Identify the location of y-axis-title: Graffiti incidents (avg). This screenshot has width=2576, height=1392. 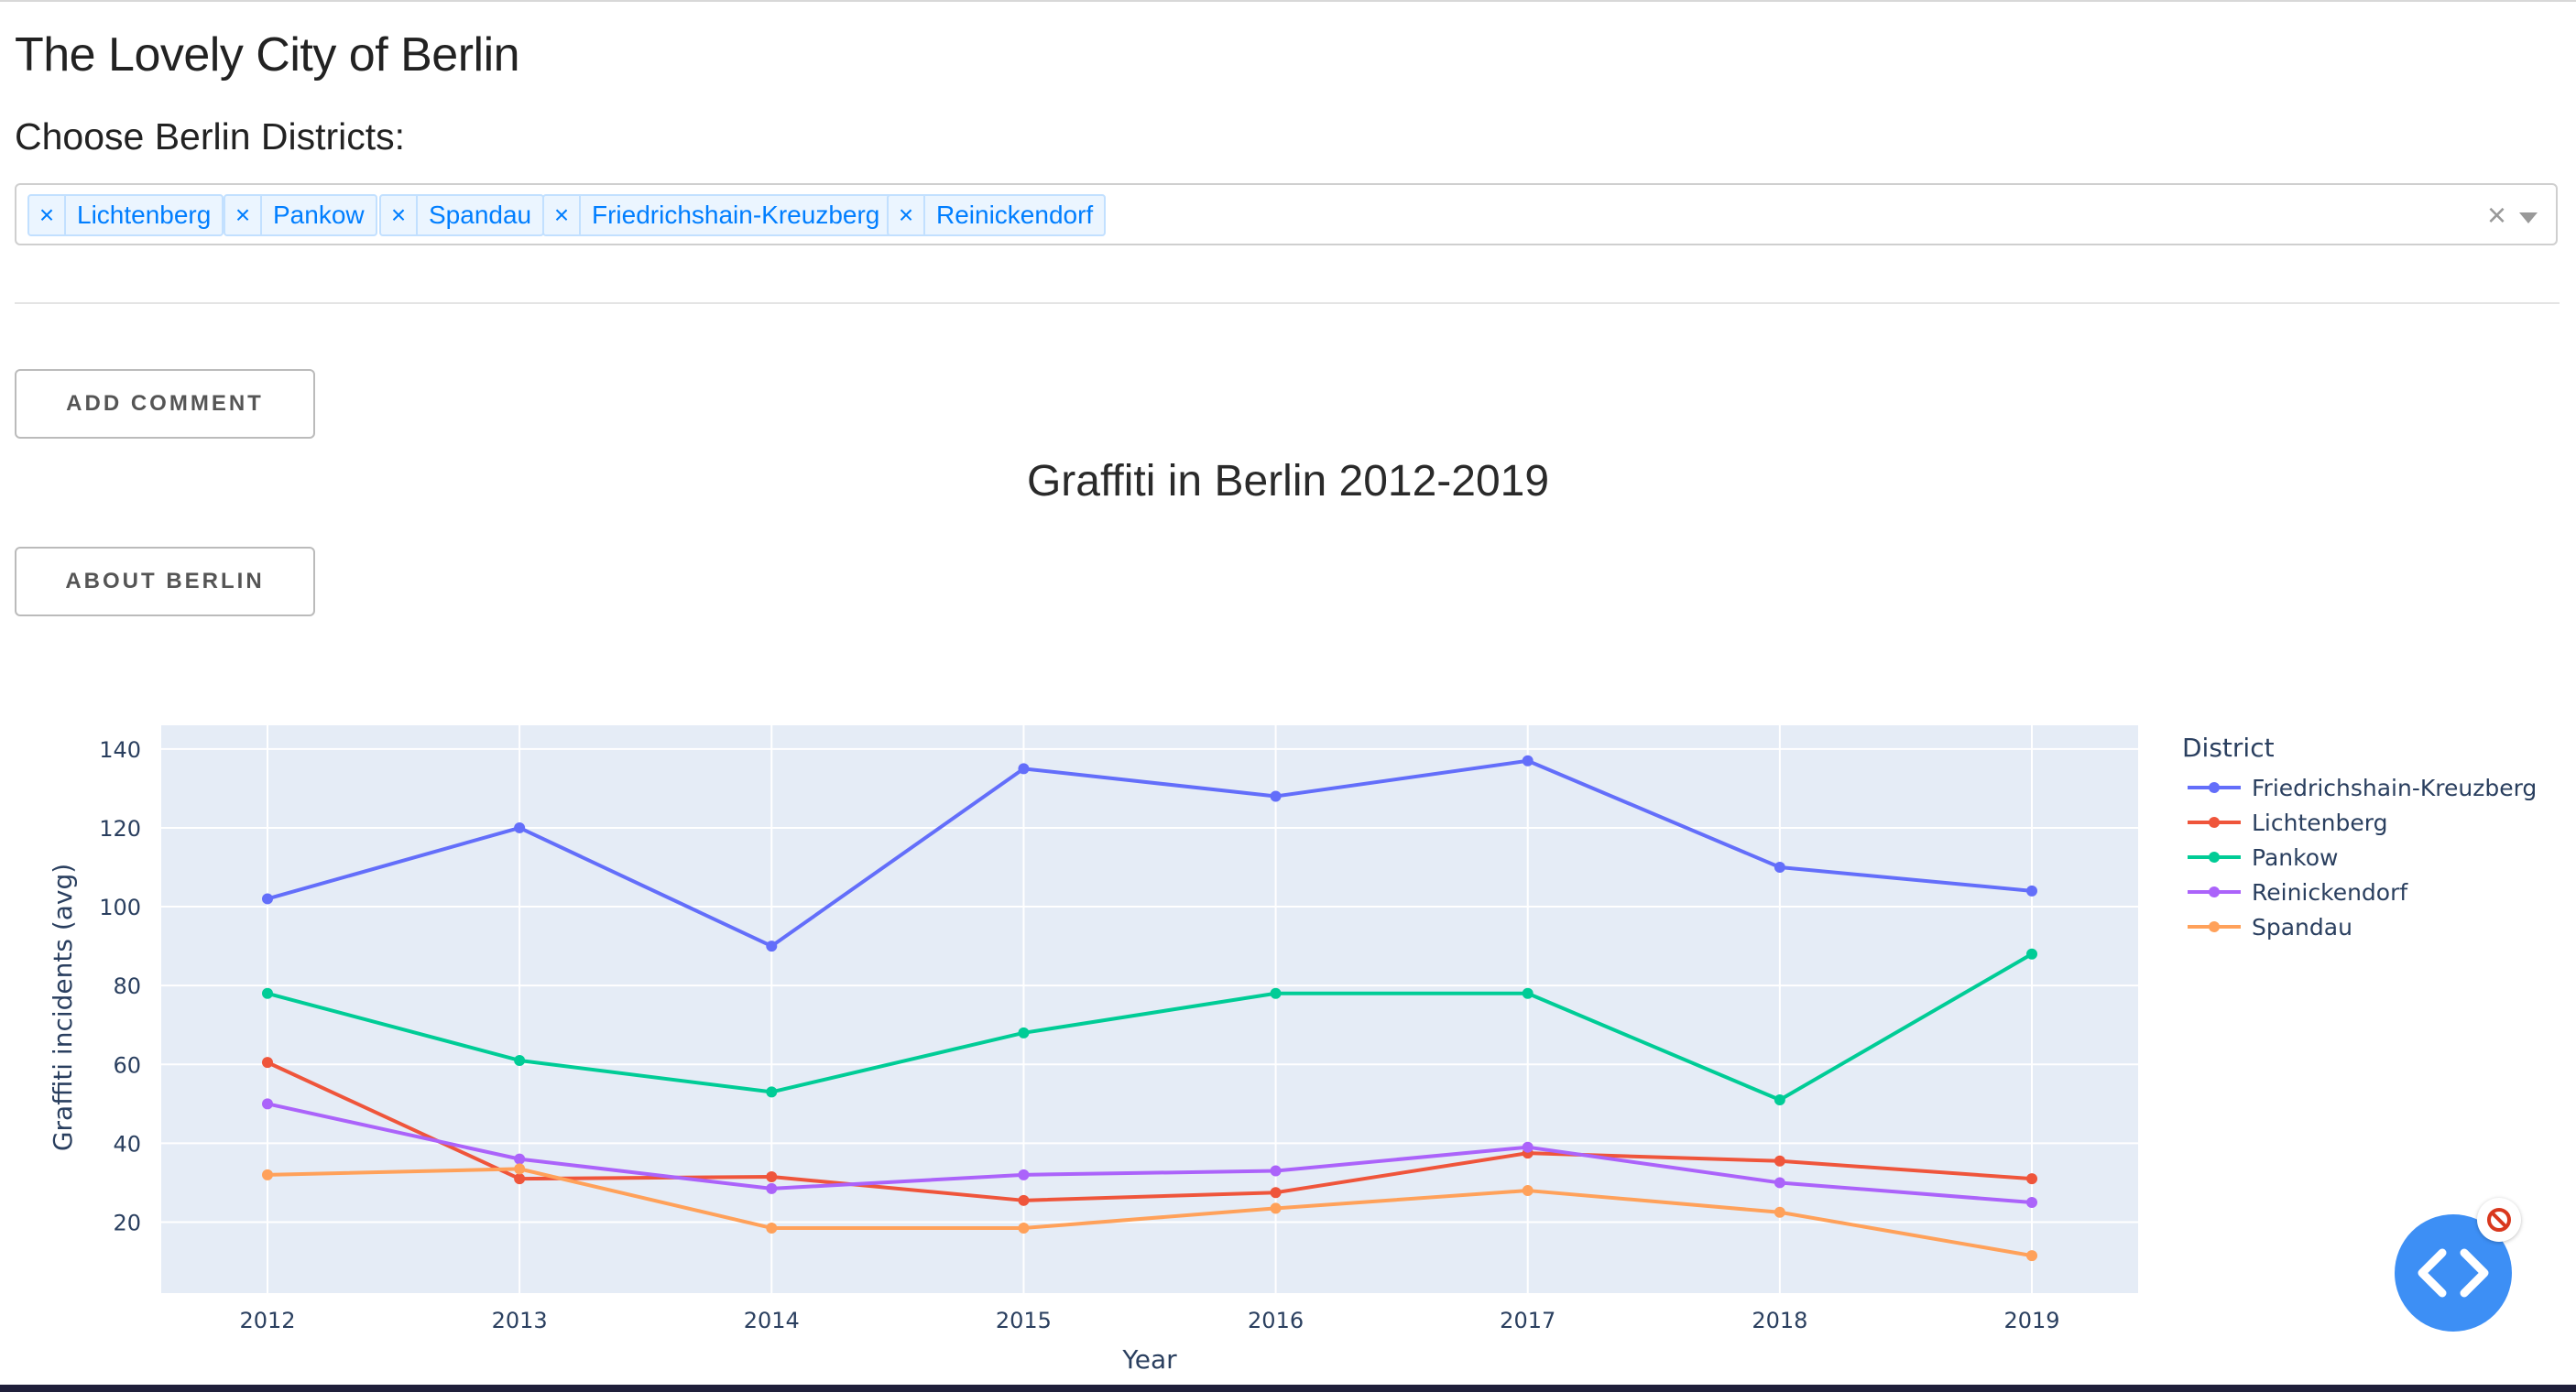
(63, 1008).